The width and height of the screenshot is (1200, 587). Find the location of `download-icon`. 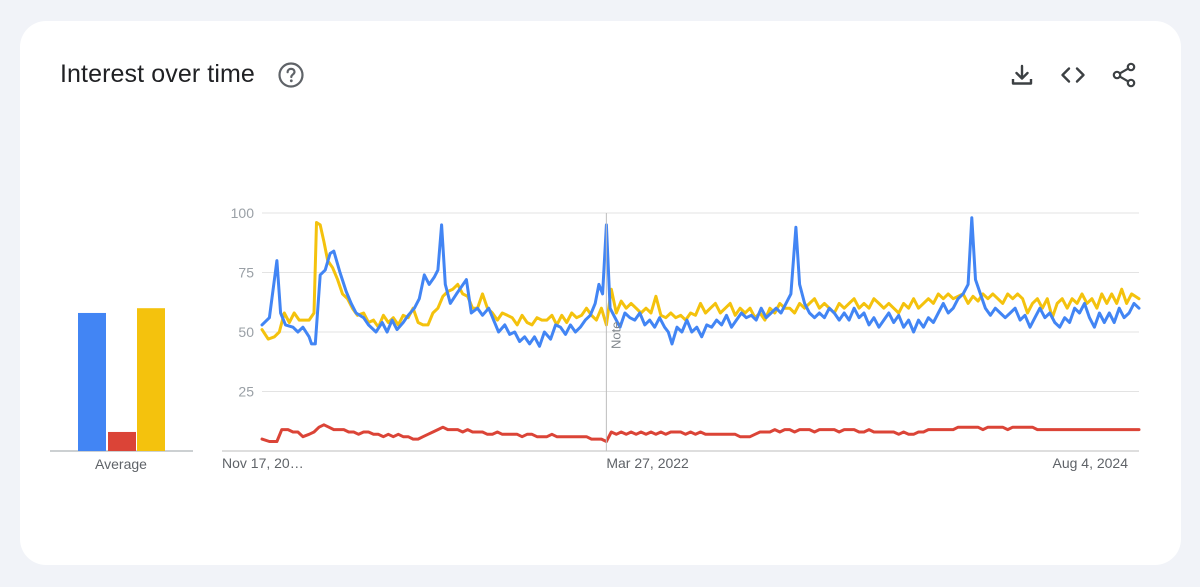

download-icon is located at coordinates (1022, 75).